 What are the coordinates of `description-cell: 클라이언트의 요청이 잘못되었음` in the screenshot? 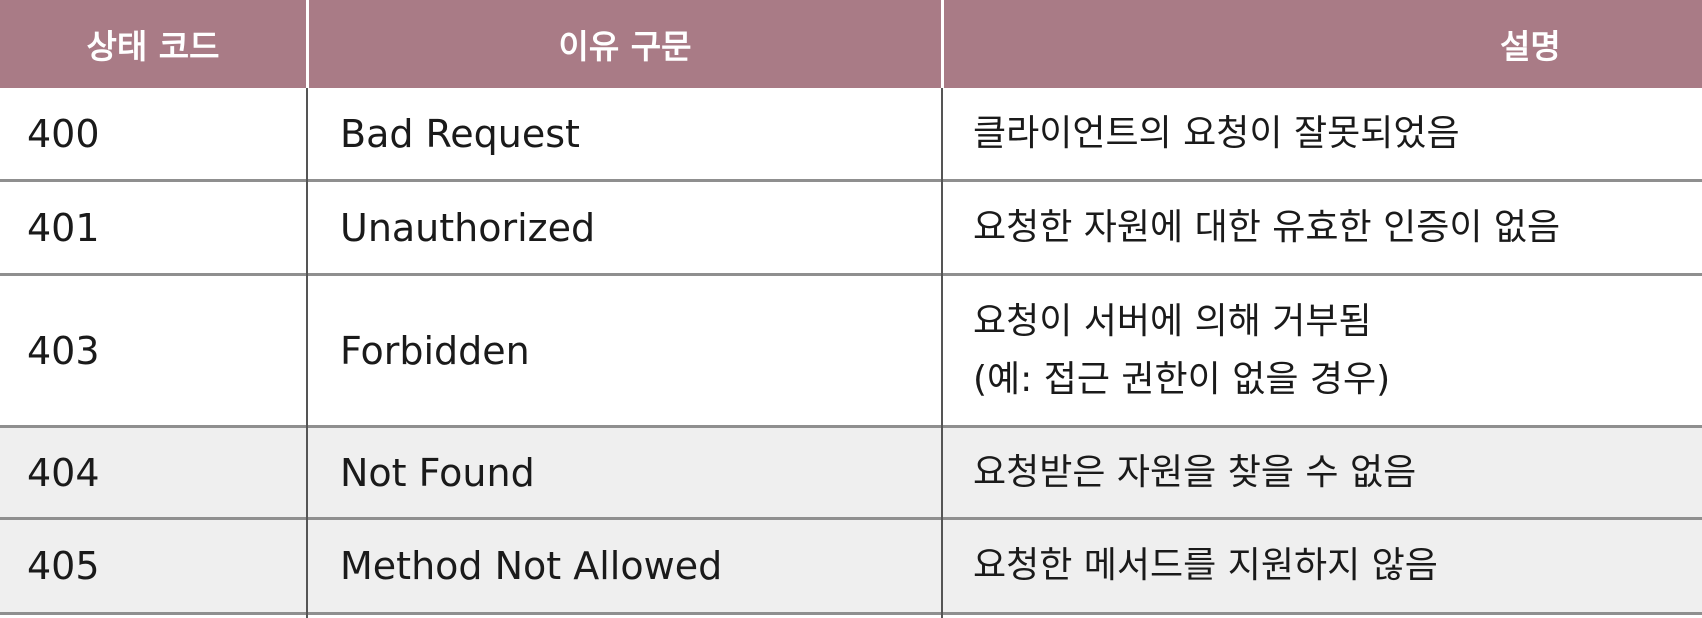 It's located at (1323, 133).